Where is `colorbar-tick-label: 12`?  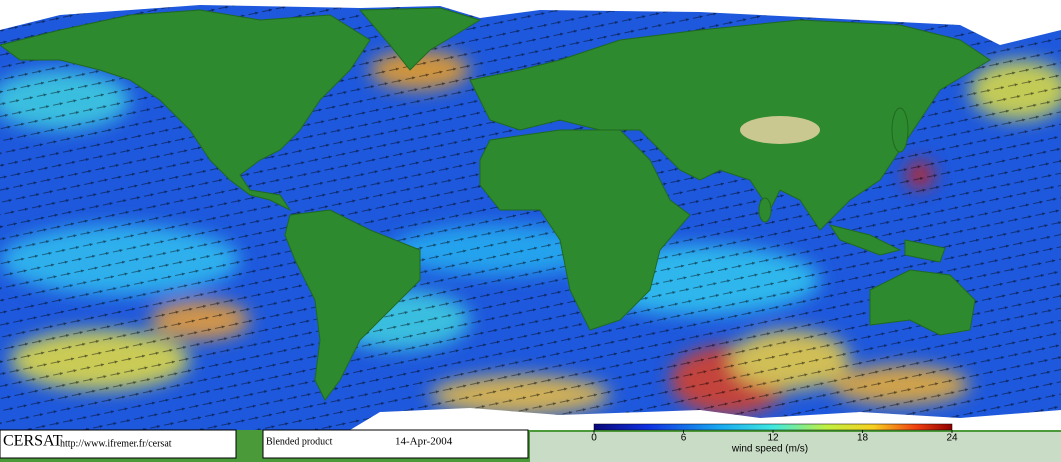
colorbar-tick-label: 12 is located at coordinates (773, 438).